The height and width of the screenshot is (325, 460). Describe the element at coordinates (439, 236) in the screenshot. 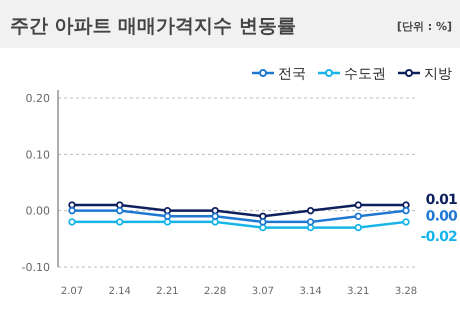

I see `data-label: -0.02` at that location.